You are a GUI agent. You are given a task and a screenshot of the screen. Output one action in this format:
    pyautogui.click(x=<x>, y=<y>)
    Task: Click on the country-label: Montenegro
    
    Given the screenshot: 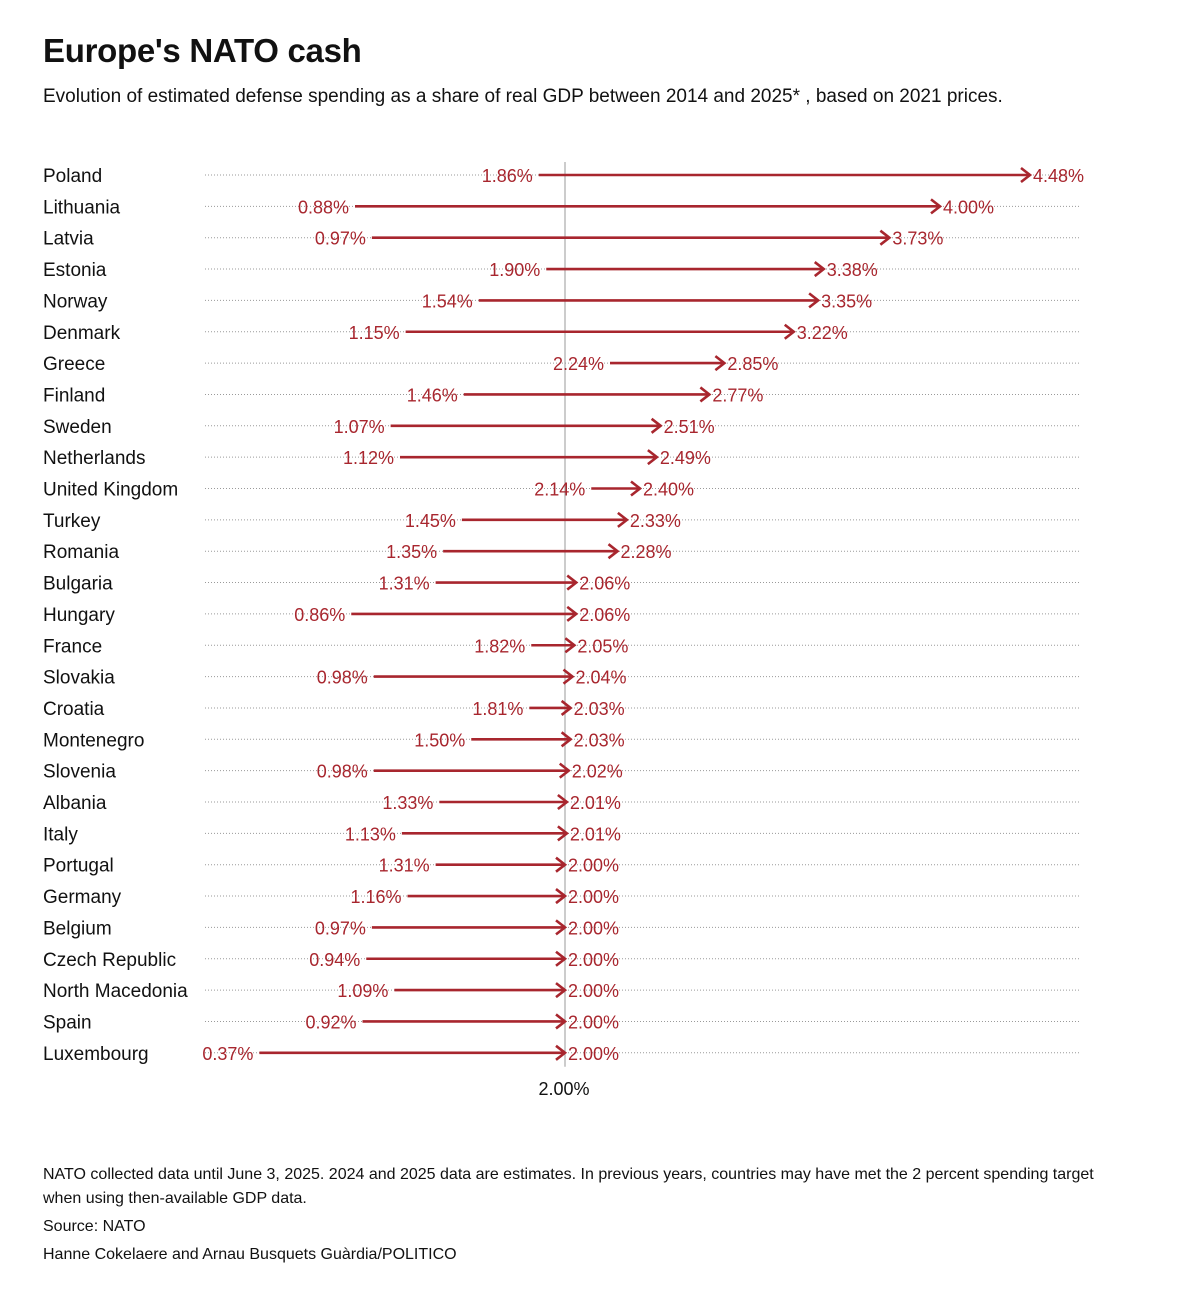 What is the action you would take?
    pyautogui.click(x=93, y=740)
    